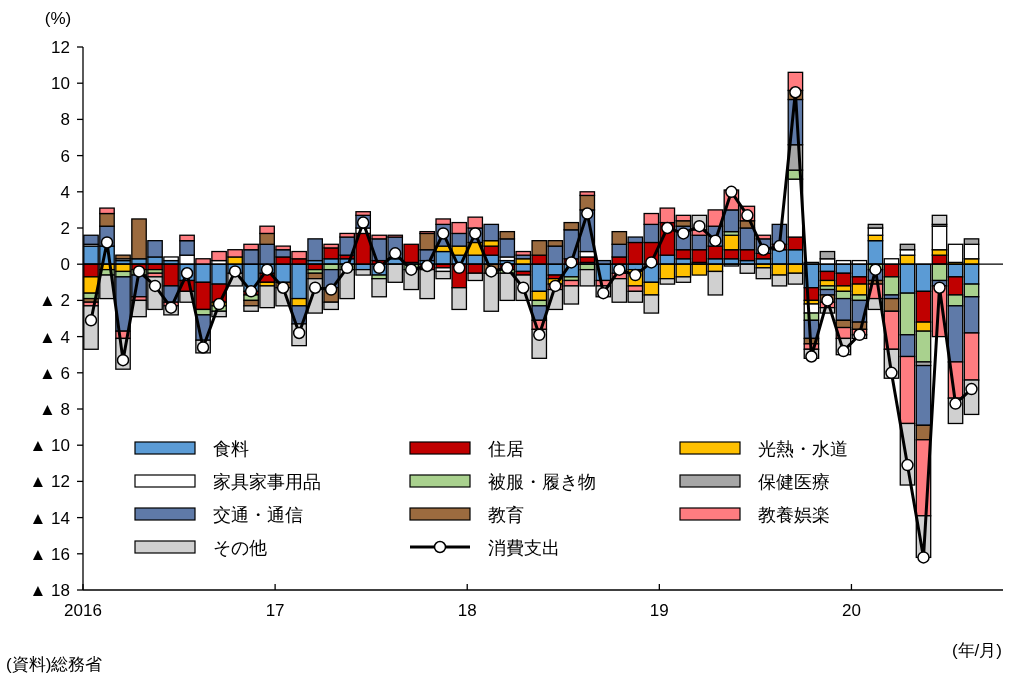 This screenshot has height=676, width=1010. What do you see at coordinates (506, 515) in the screenshot?
I see `legend-label: 教育` at bounding box center [506, 515].